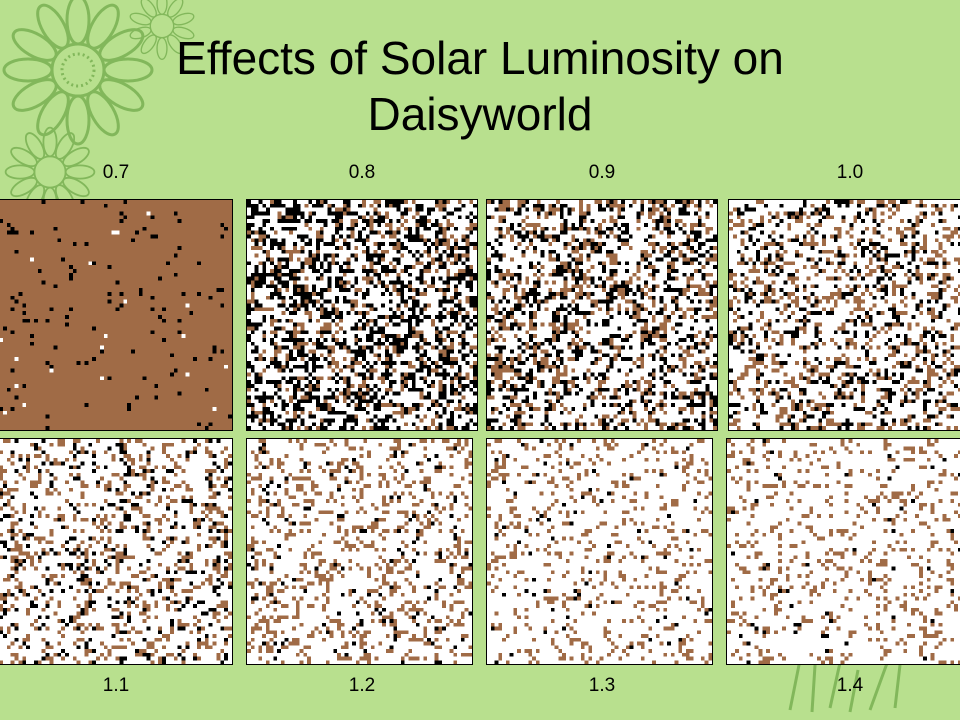 Image resolution: width=960 pixels, height=720 pixels. What do you see at coordinates (850, 172) in the screenshot?
I see `luminosity-label: 1.0` at bounding box center [850, 172].